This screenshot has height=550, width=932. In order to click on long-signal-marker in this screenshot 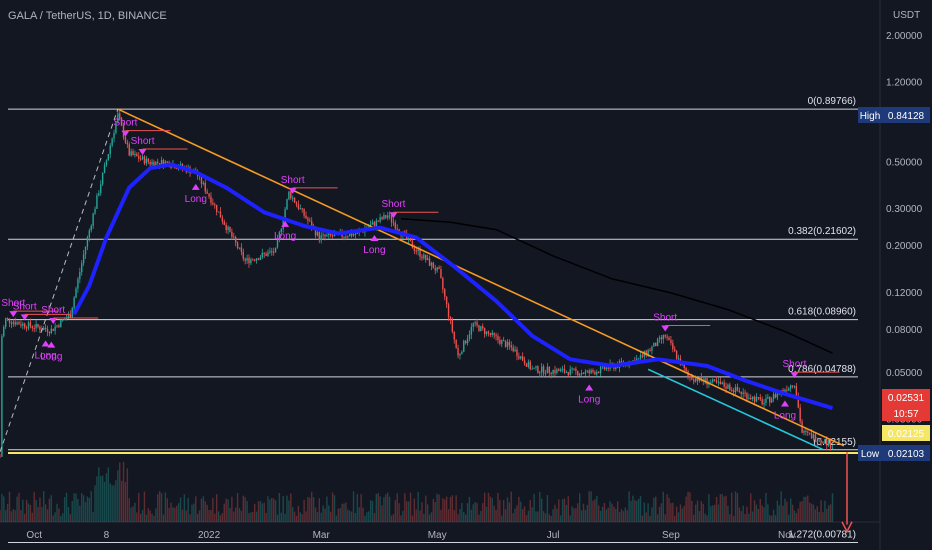, I will do `click(374, 238)`.